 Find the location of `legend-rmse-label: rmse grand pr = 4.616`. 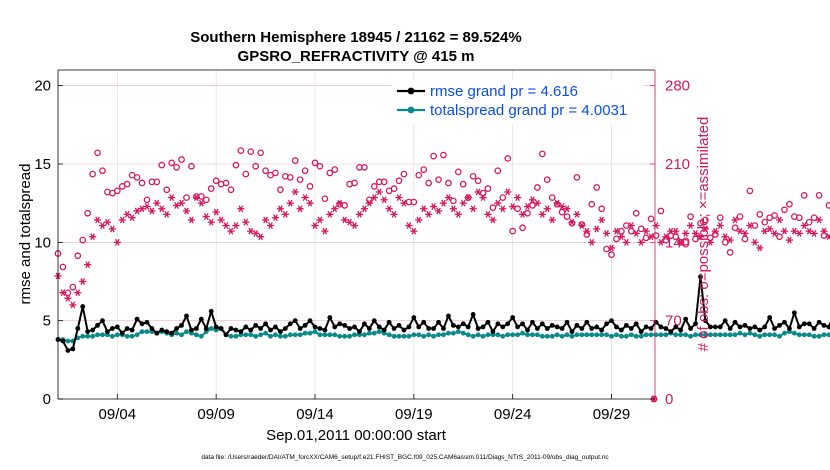

legend-rmse-label: rmse grand pr = 4.616 is located at coordinates (504, 91).